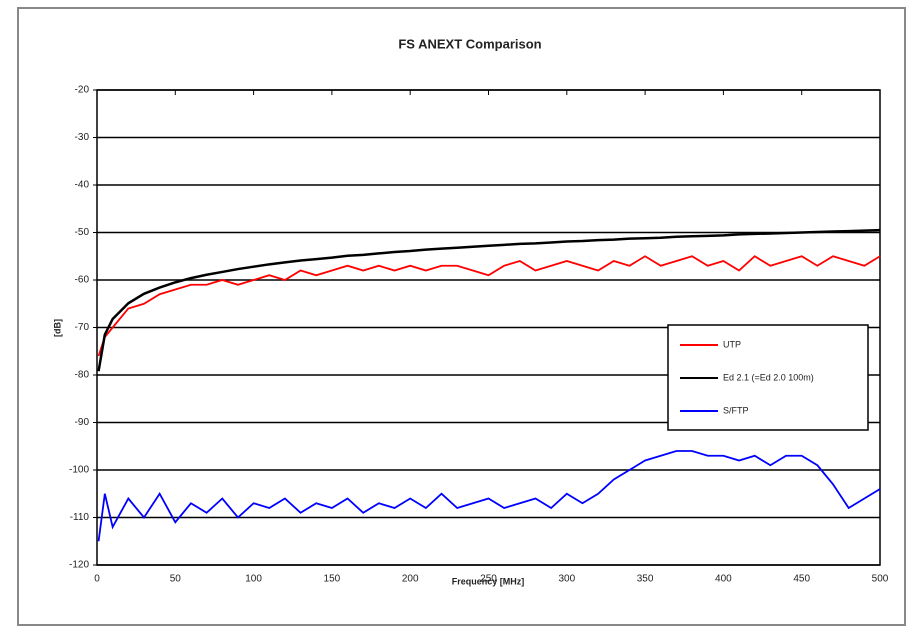 This screenshot has height=633, width=917. I want to click on y-tick-label: -20, so click(82, 90).